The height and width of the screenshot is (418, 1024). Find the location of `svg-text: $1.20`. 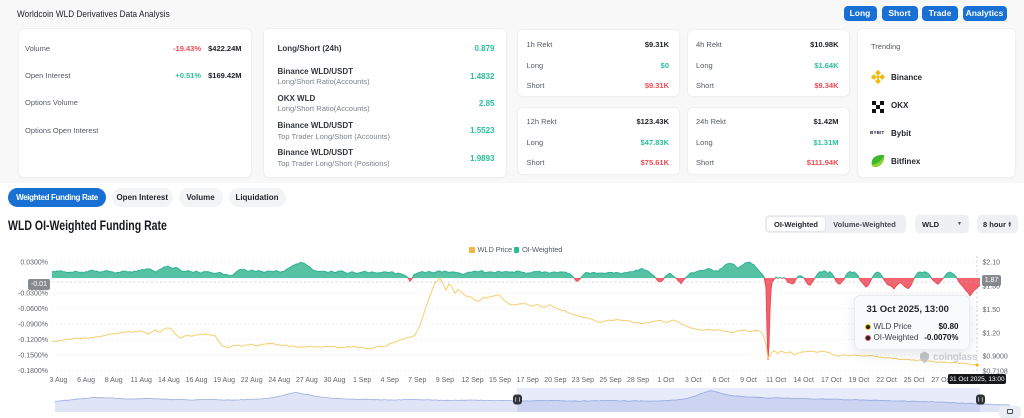

svg-text: $1.20 is located at coordinates (992, 333).